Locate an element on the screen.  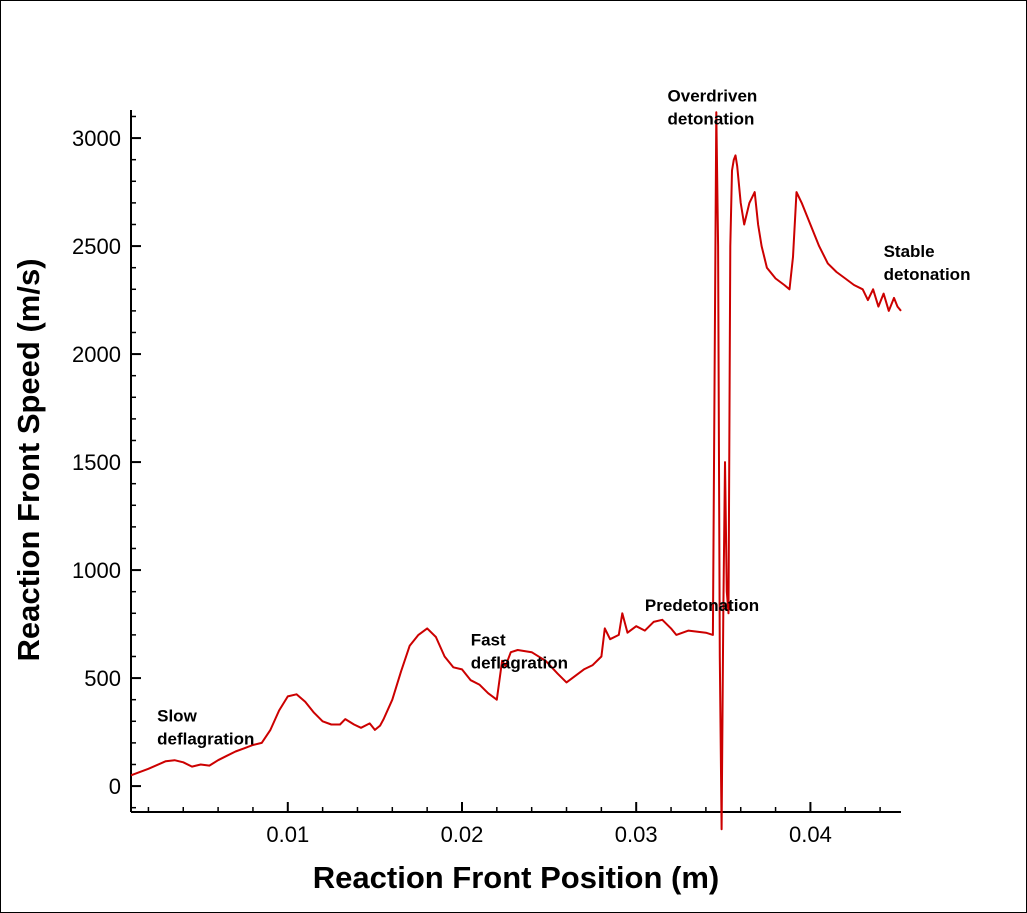
y-axis-title: Reaction Front Speed (m/s) is located at coordinates (28, 459).